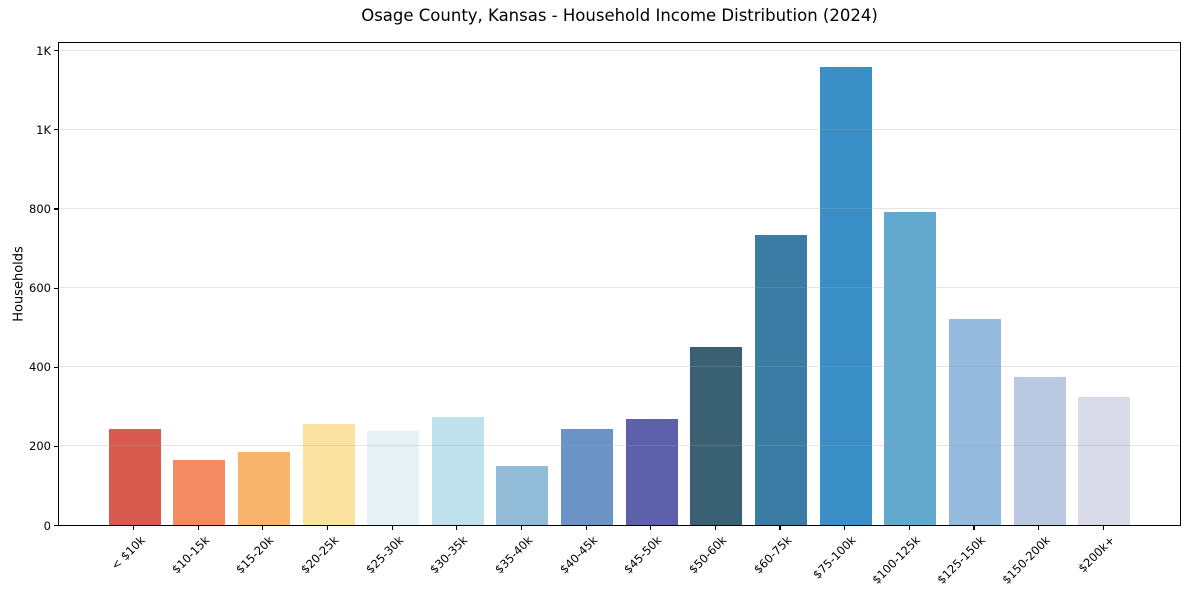  What do you see at coordinates (1104, 461) in the screenshot?
I see `bar-200k+` at bounding box center [1104, 461].